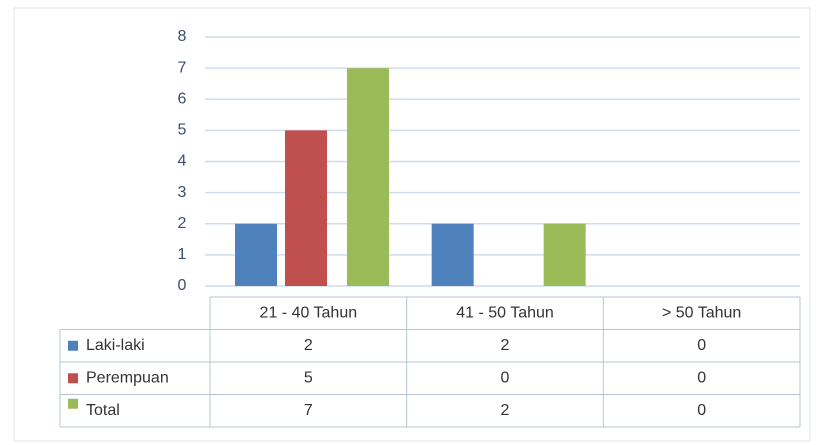 Image resolution: width=820 pixels, height=445 pixels. Describe the element at coordinates (182, 254) in the screenshot. I see `y-tick-label: 1` at that location.